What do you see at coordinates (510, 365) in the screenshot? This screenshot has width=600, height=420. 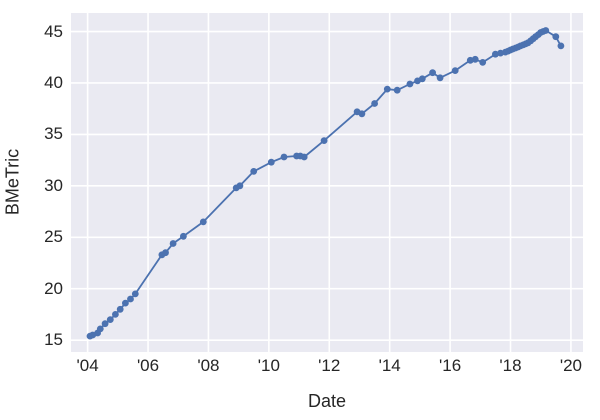 I see `x-tick-label: '18` at bounding box center [510, 365].